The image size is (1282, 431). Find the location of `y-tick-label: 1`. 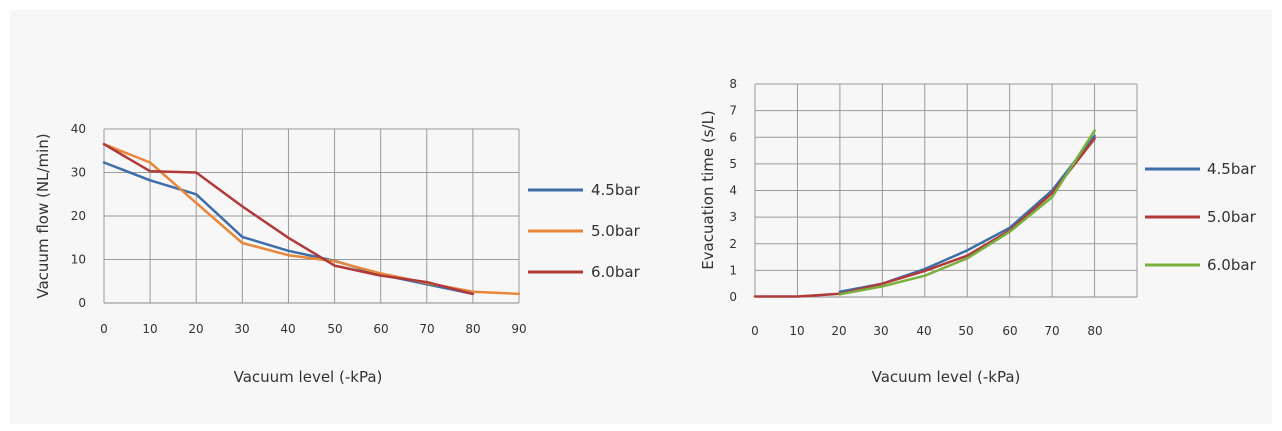

y-tick-label: 1 is located at coordinates (733, 270).